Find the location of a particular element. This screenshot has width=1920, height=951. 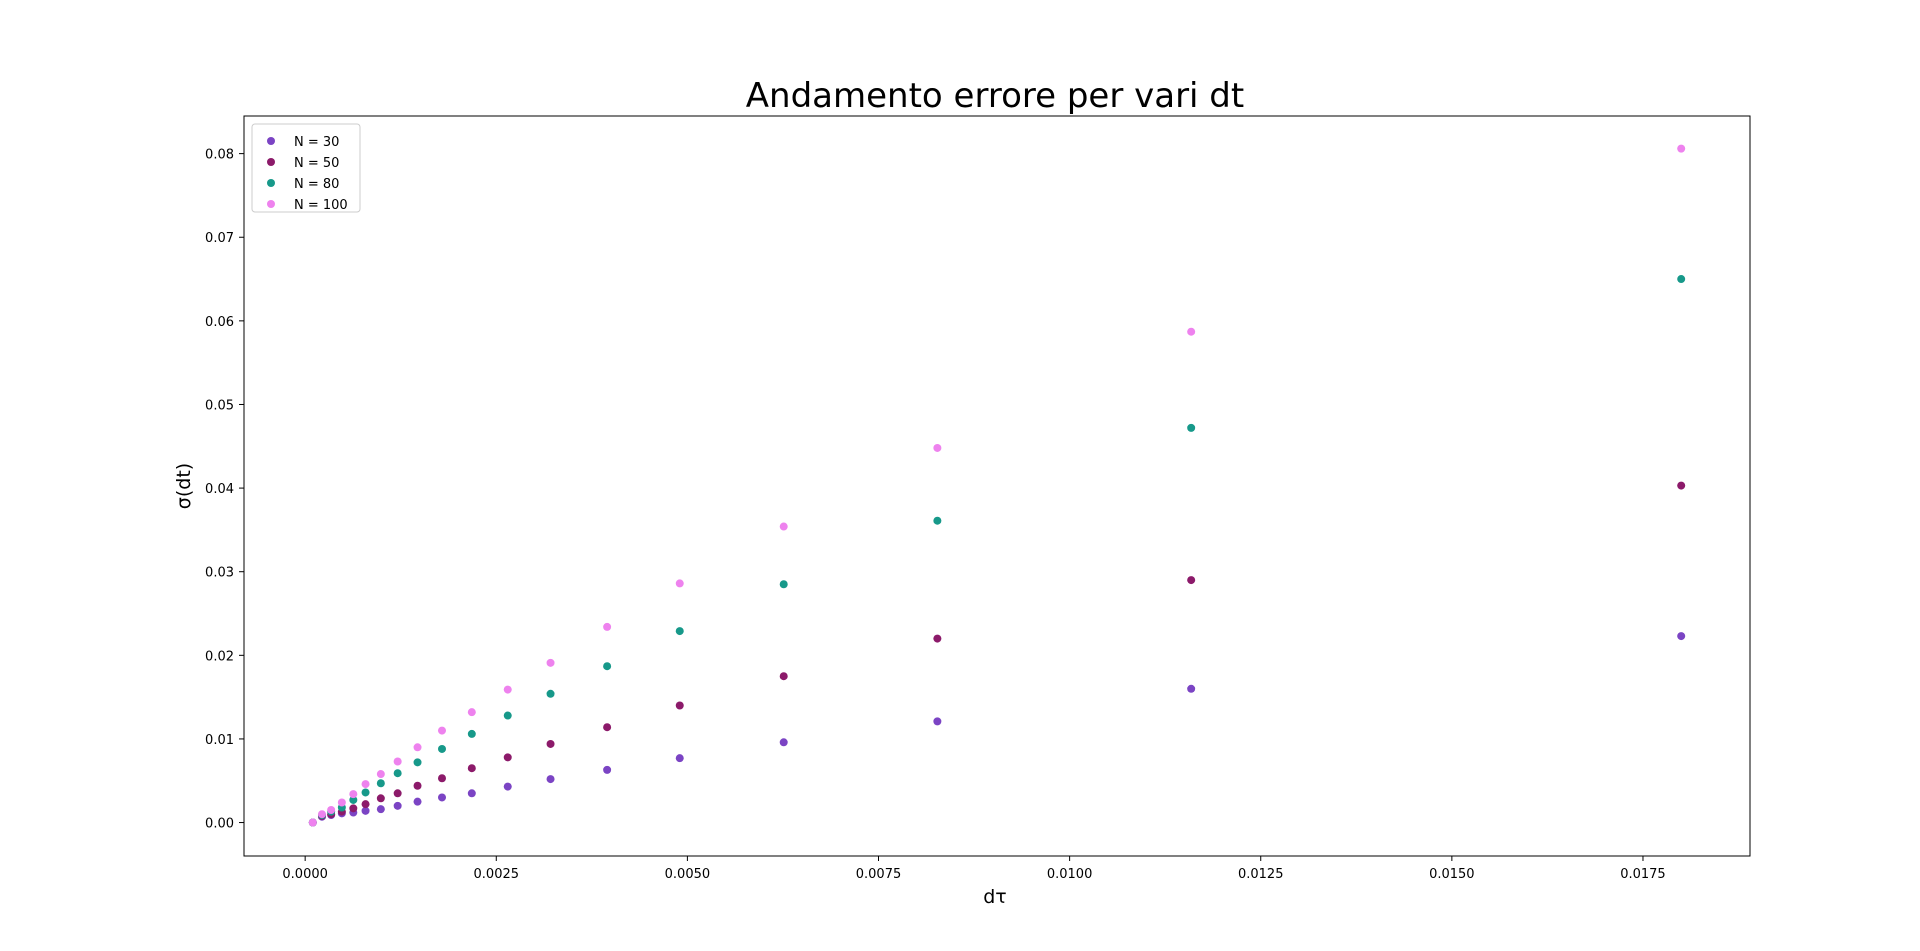

x-tick-label: 0.0025 is located at coordinates (497, 874).